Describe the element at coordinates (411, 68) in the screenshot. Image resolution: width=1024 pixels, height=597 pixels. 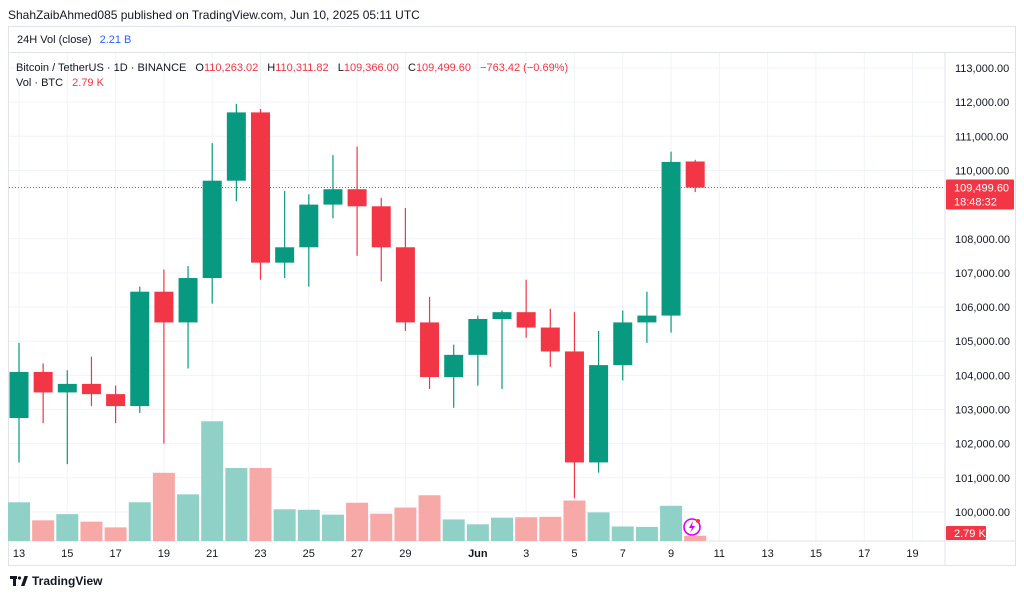
I see `close-key: C` at that location.